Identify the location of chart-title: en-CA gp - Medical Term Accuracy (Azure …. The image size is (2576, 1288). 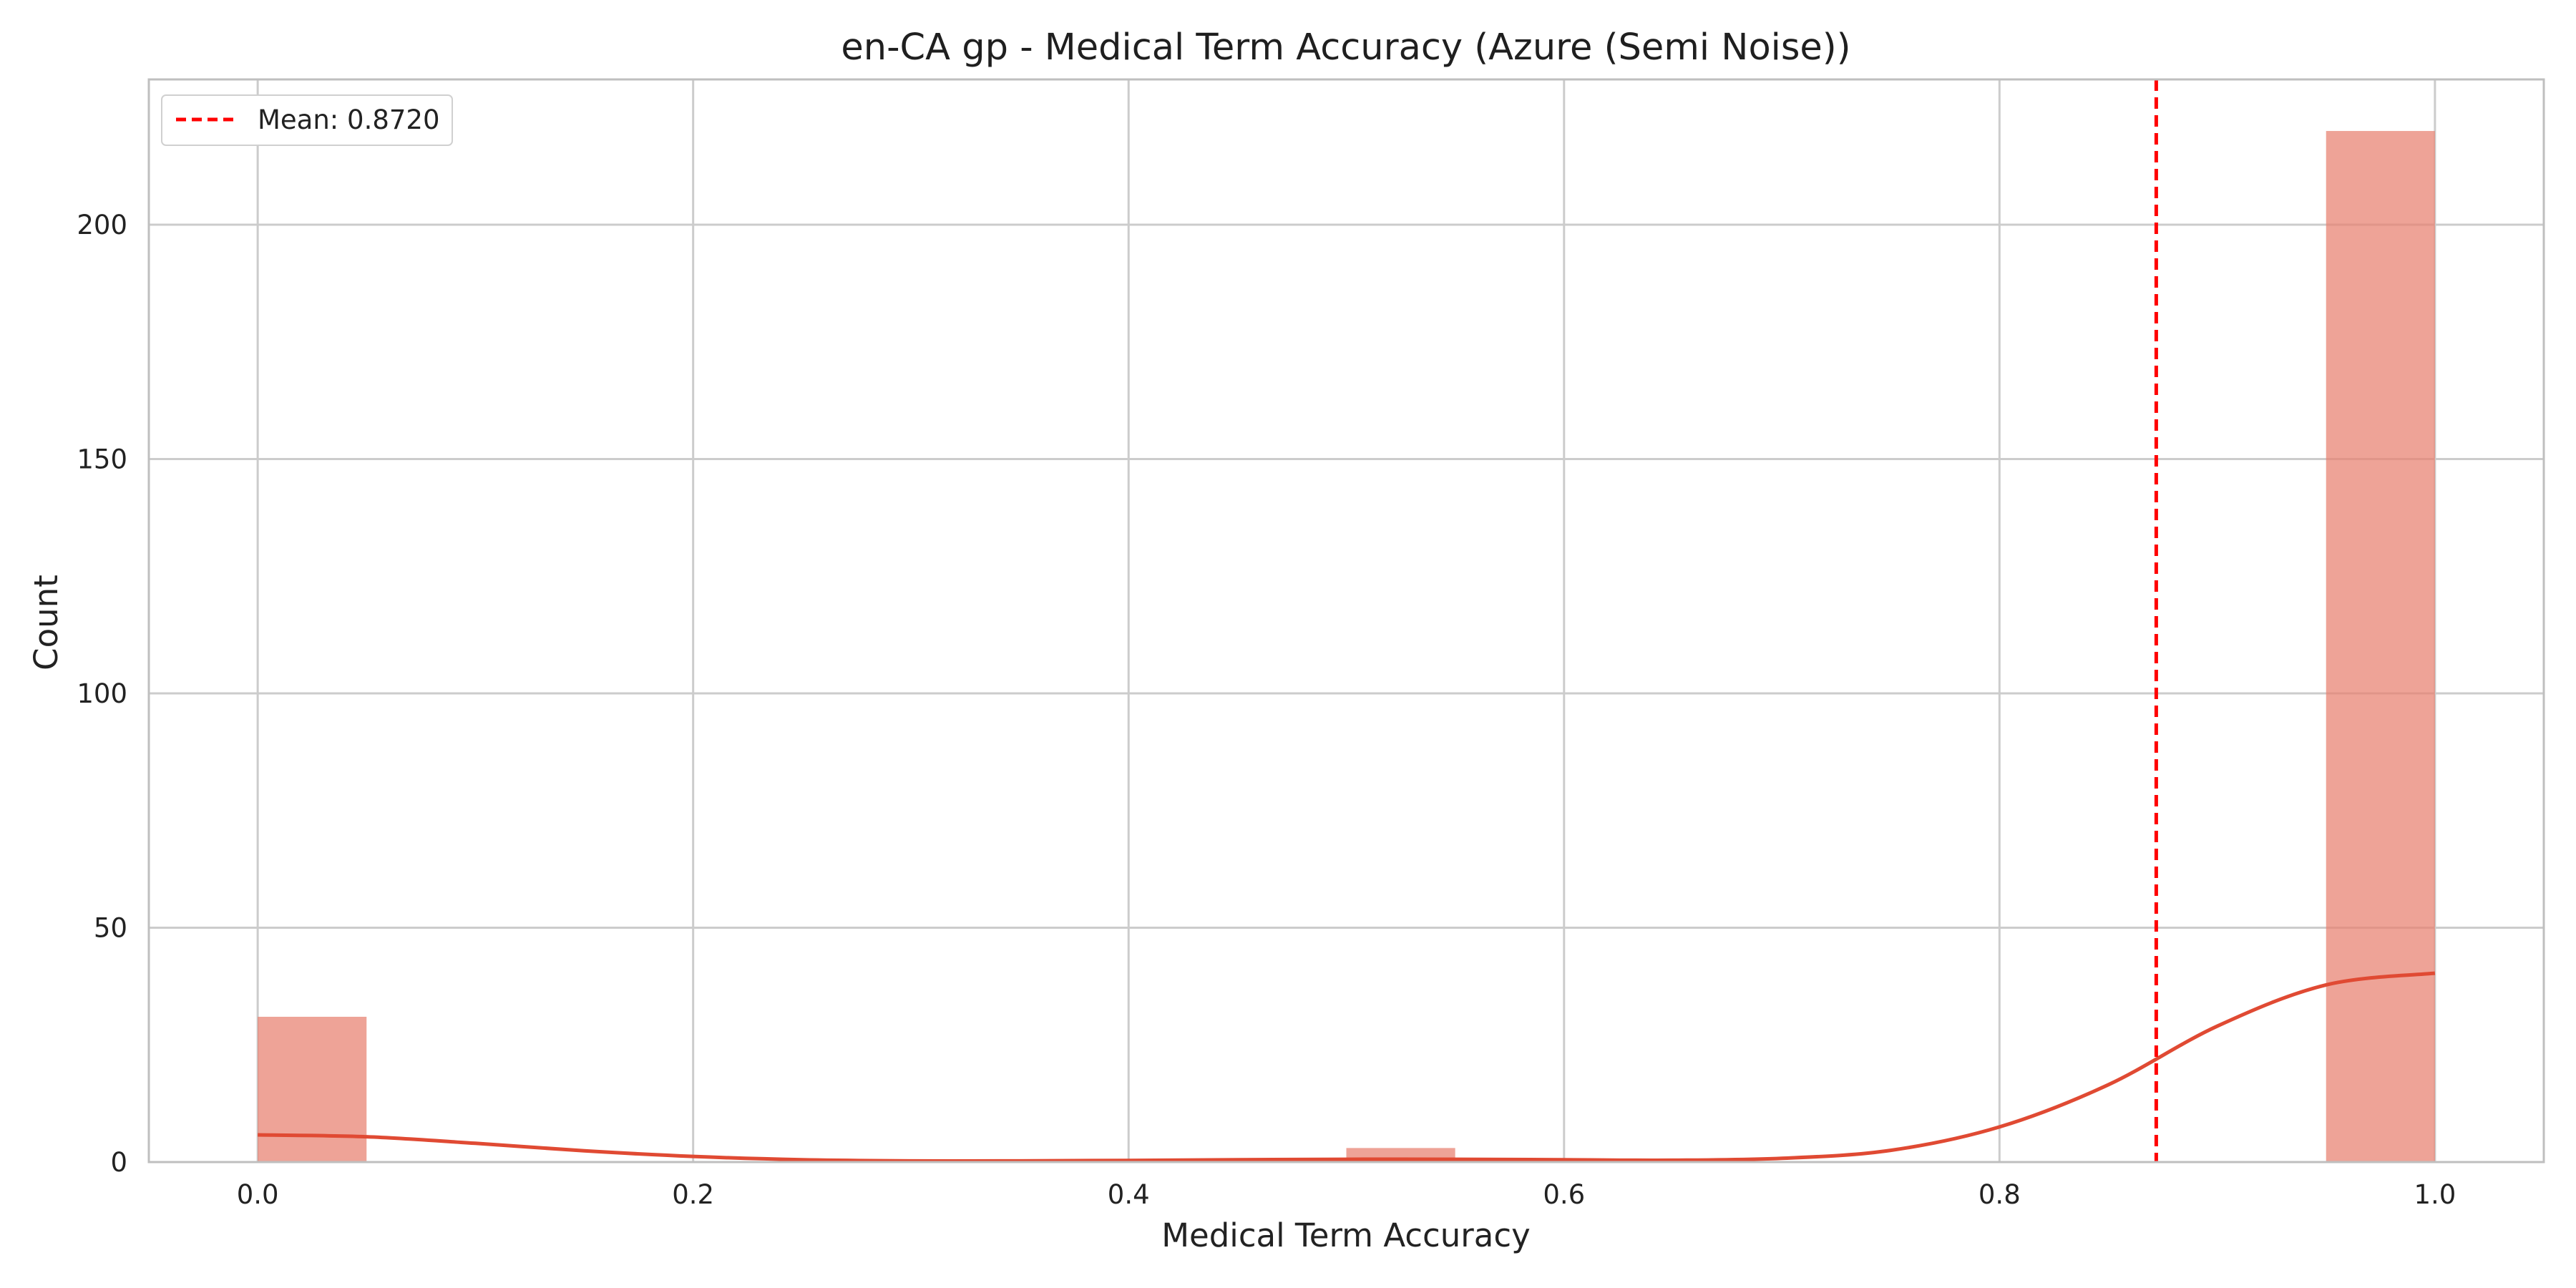
(1345, 48).